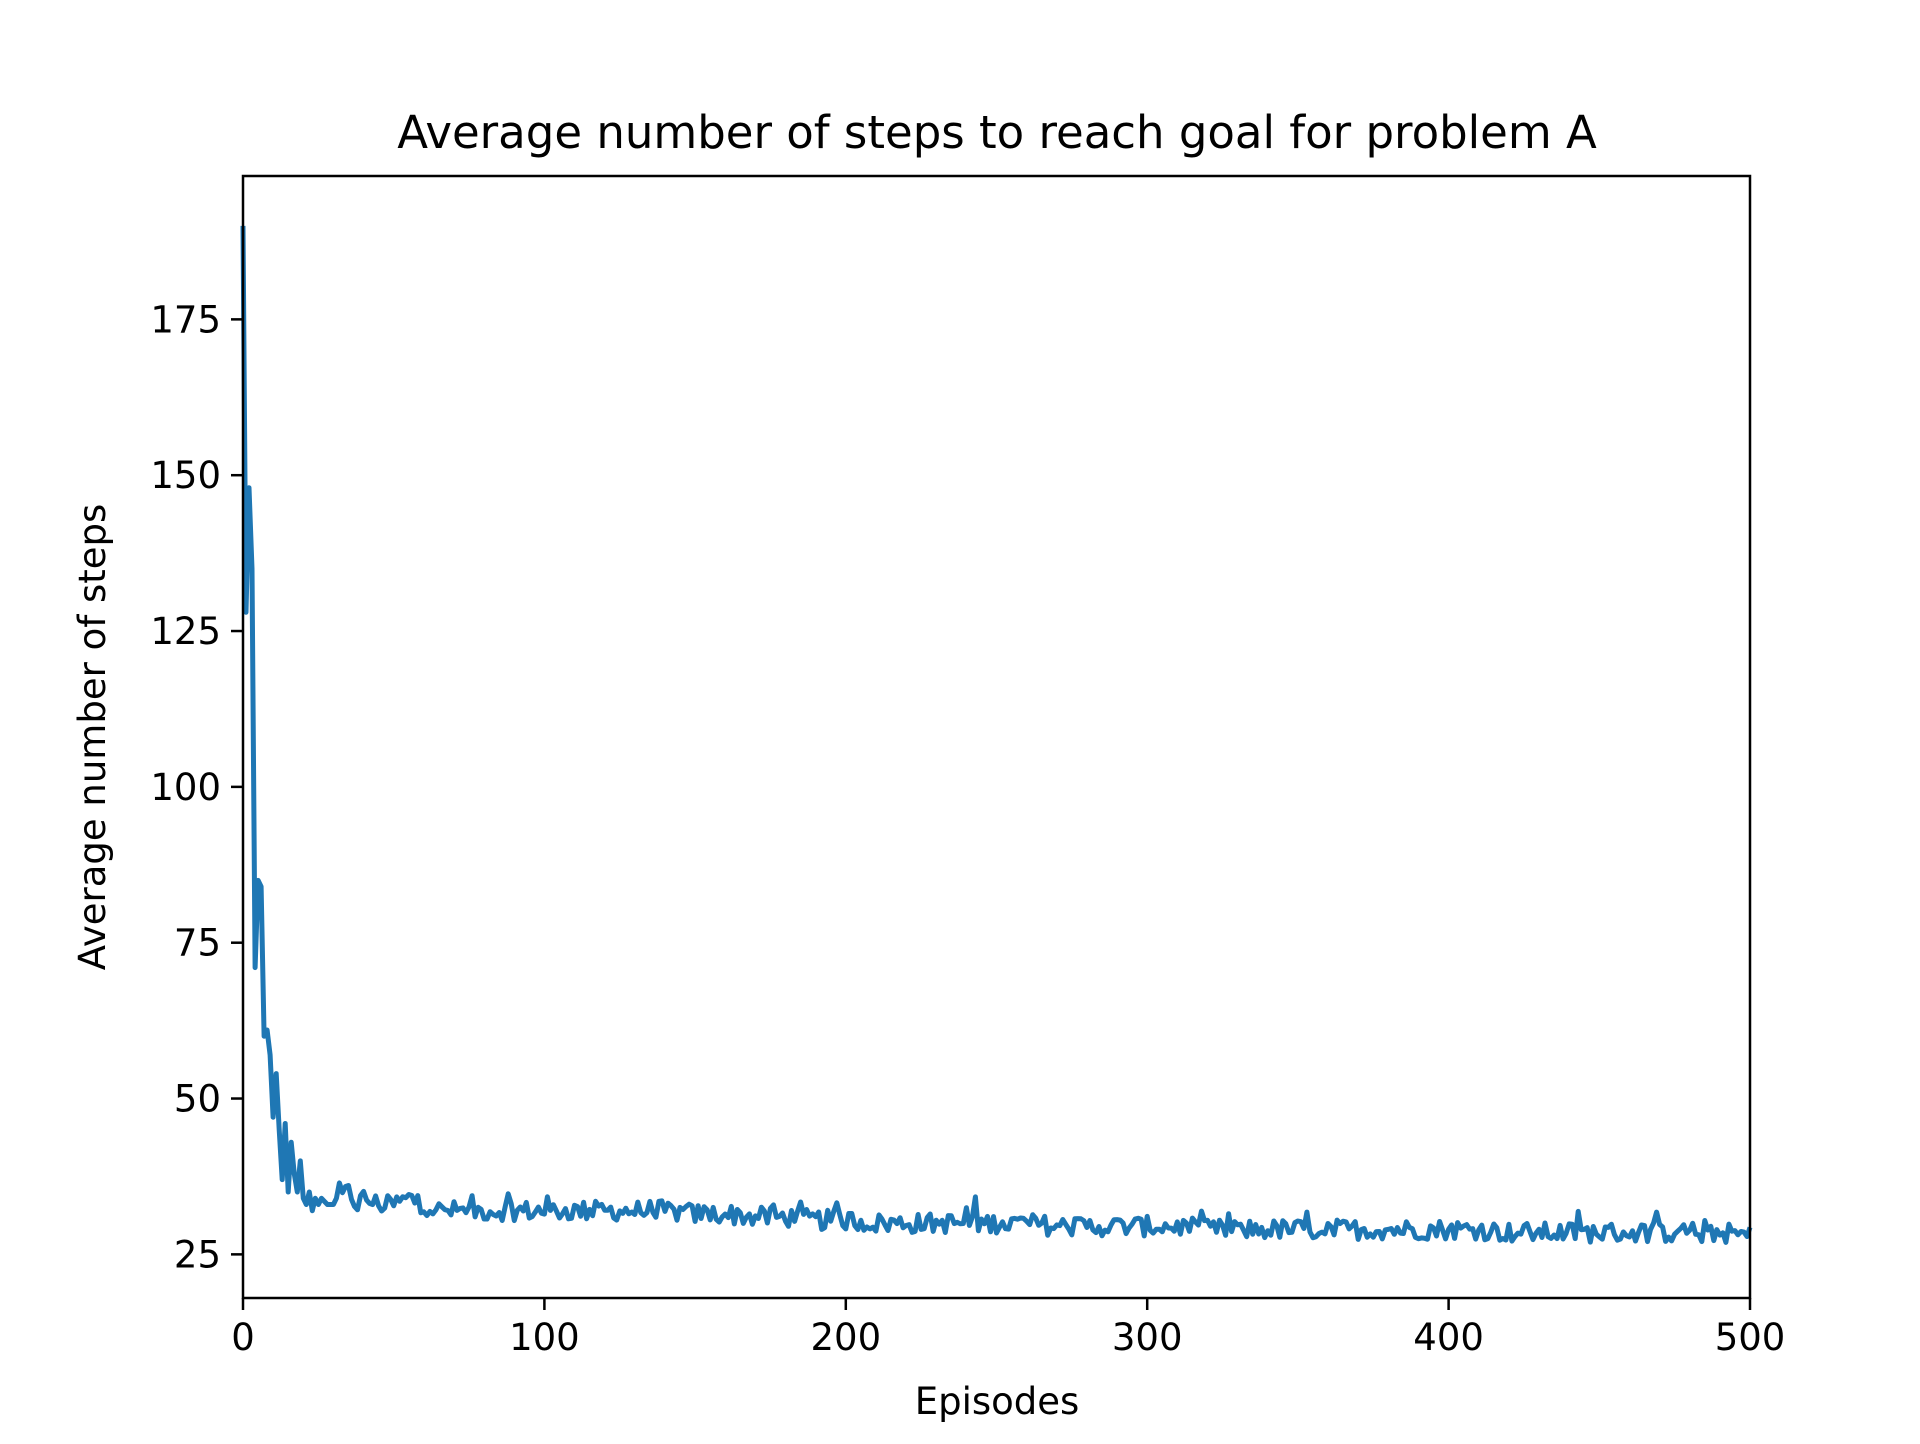 This screenshot has width=1920, height=1444. I want to click on y-tick-label: 75, so click(197, 943).